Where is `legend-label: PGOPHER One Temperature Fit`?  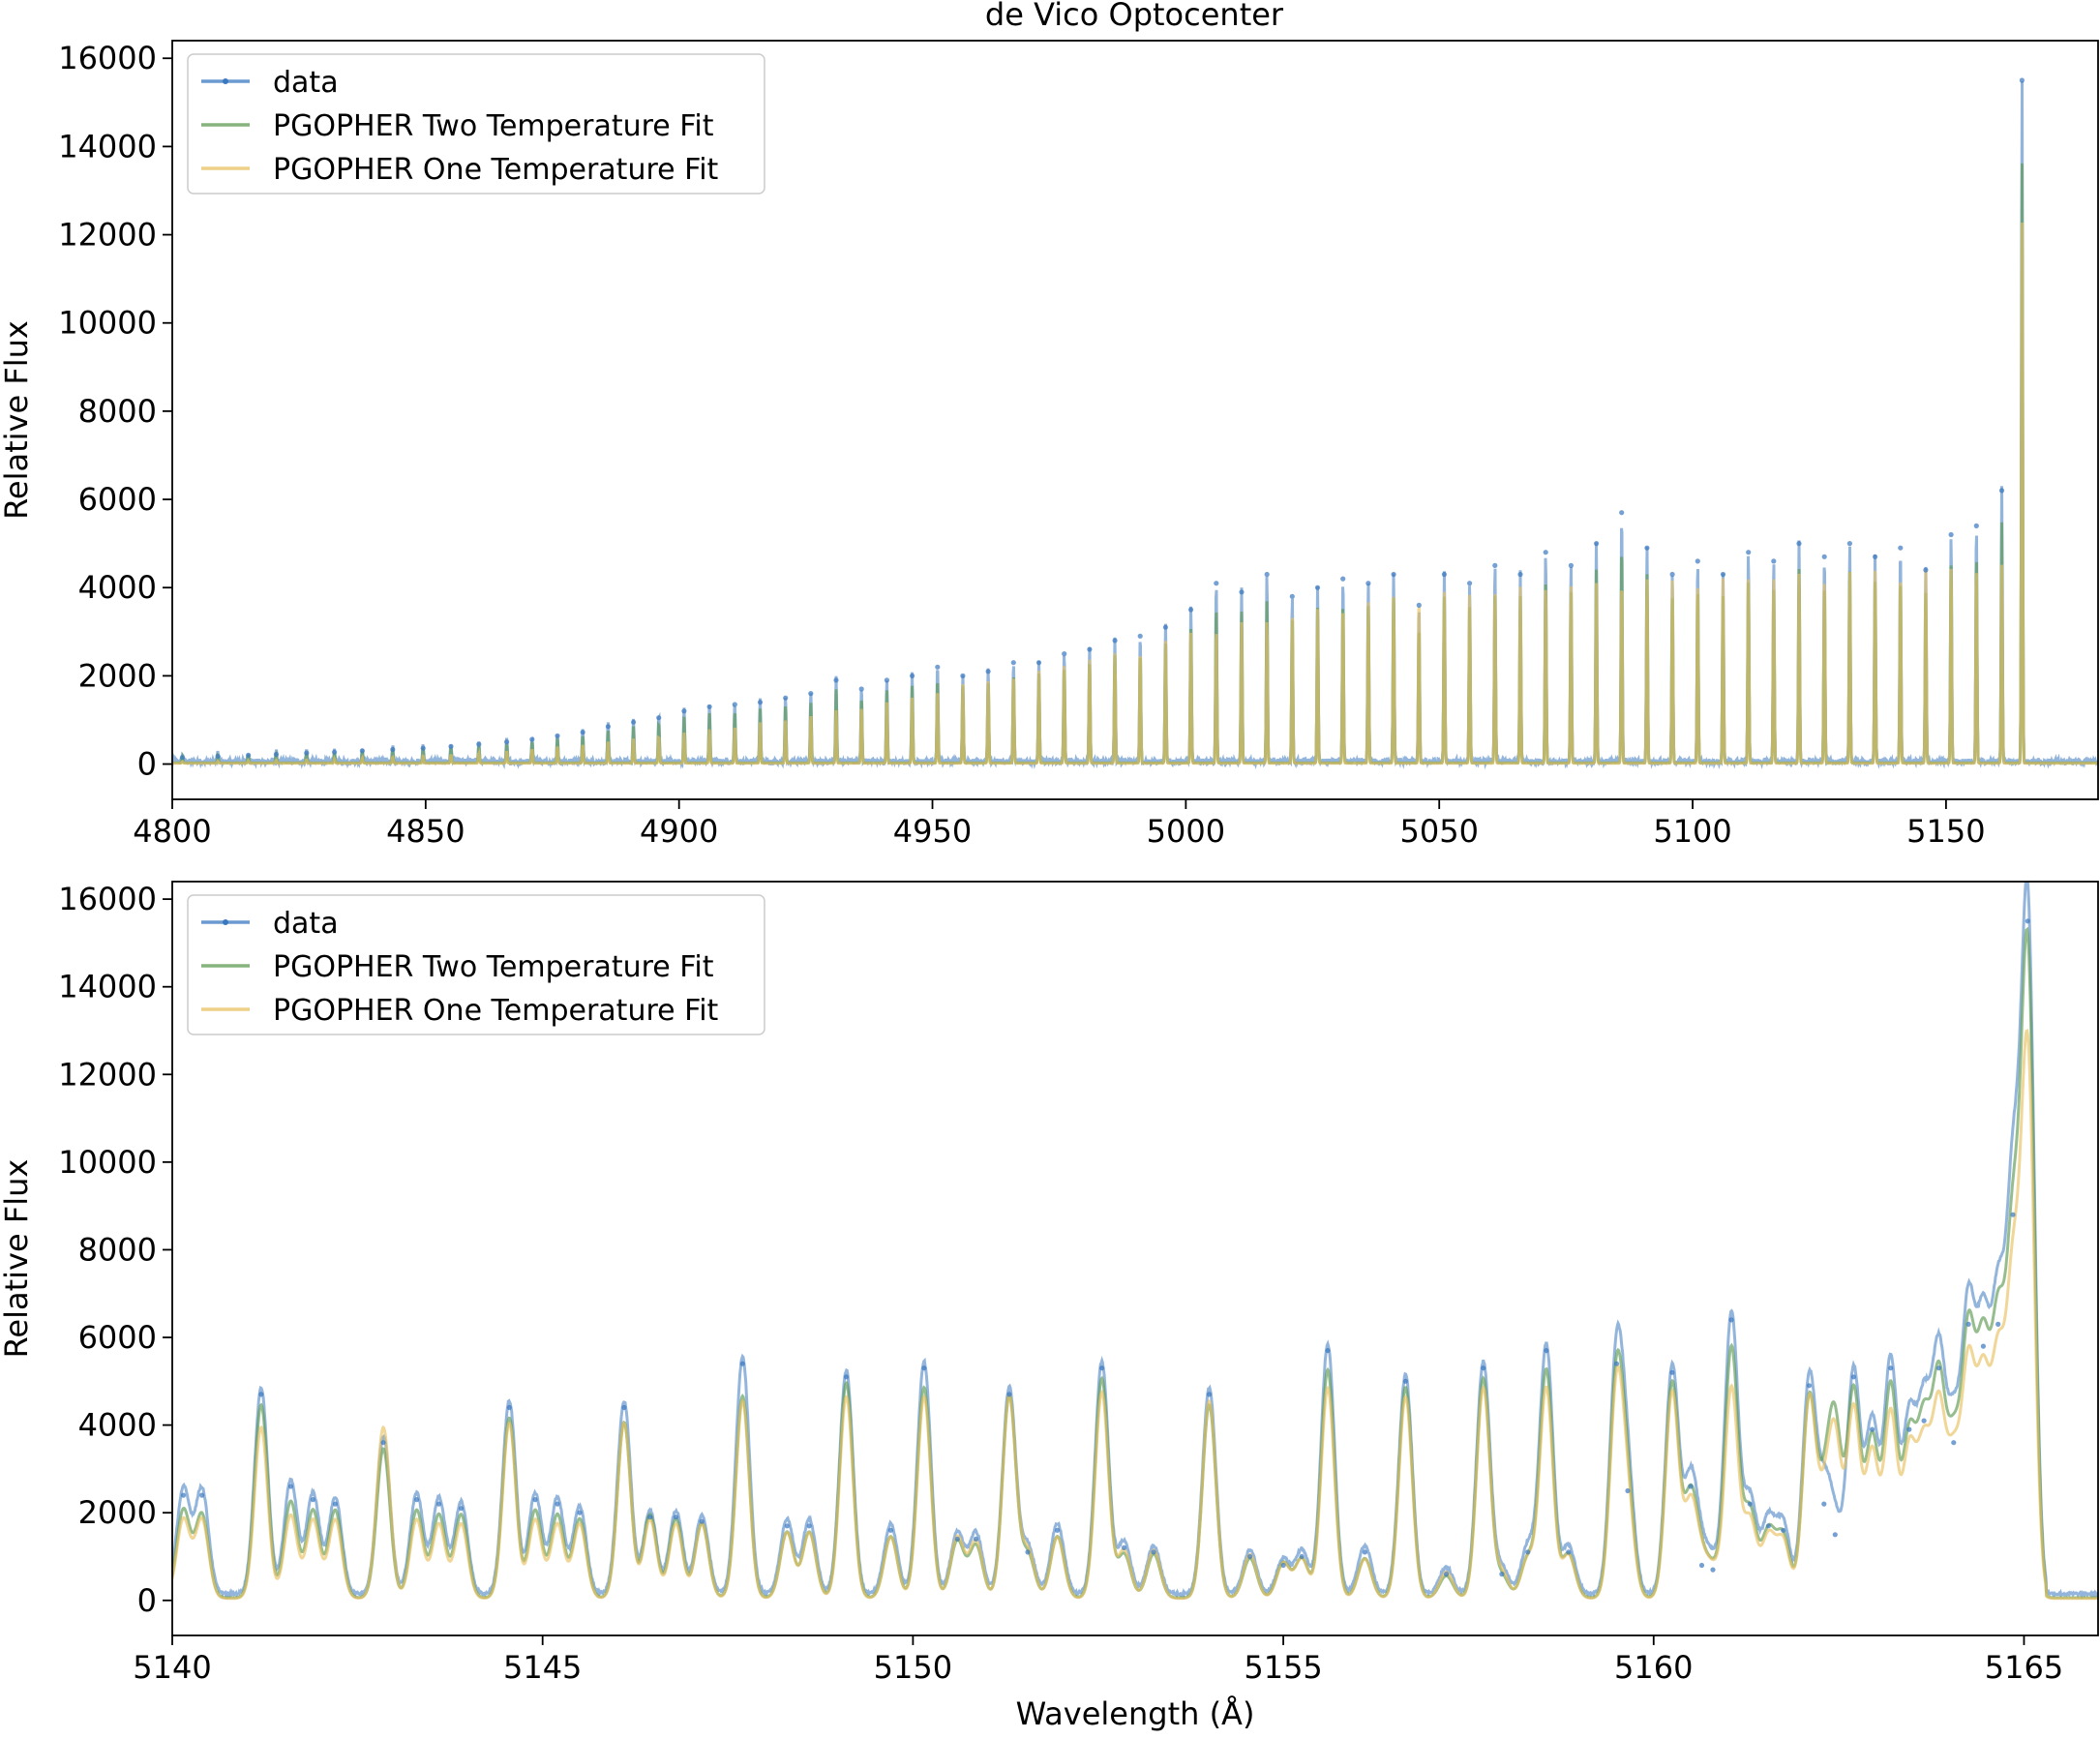
legend-label: PGOPHER One Temperature Fit is located at coordinates (496, 1011).